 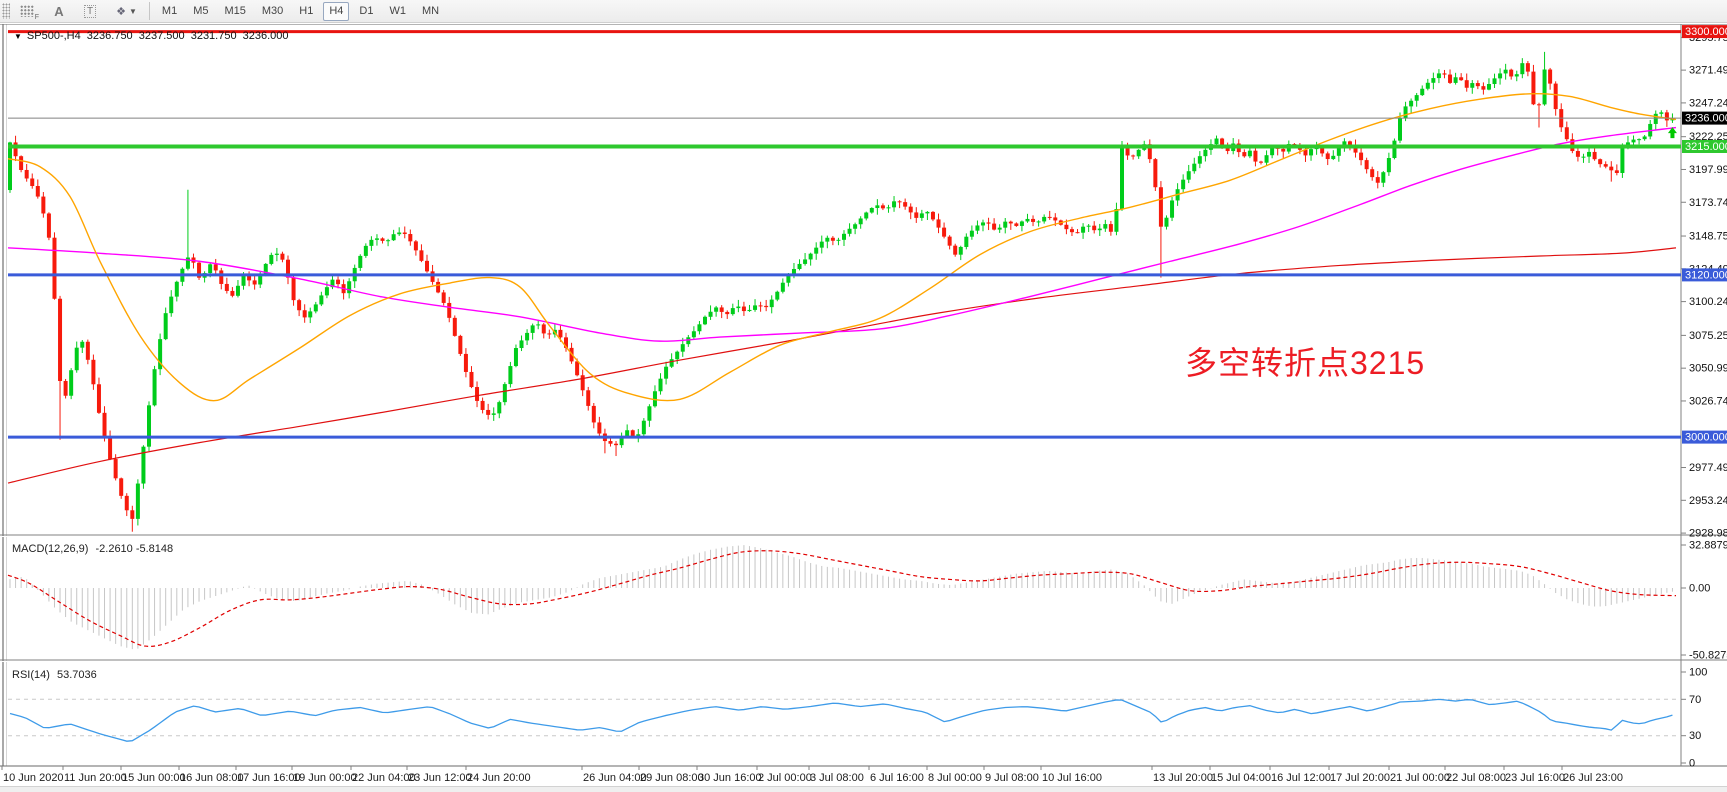 What do you see at coordinates (169, 11) in the screenshot?
I see `timeframe-button-m1: M1` at bounding box center [169, 11].